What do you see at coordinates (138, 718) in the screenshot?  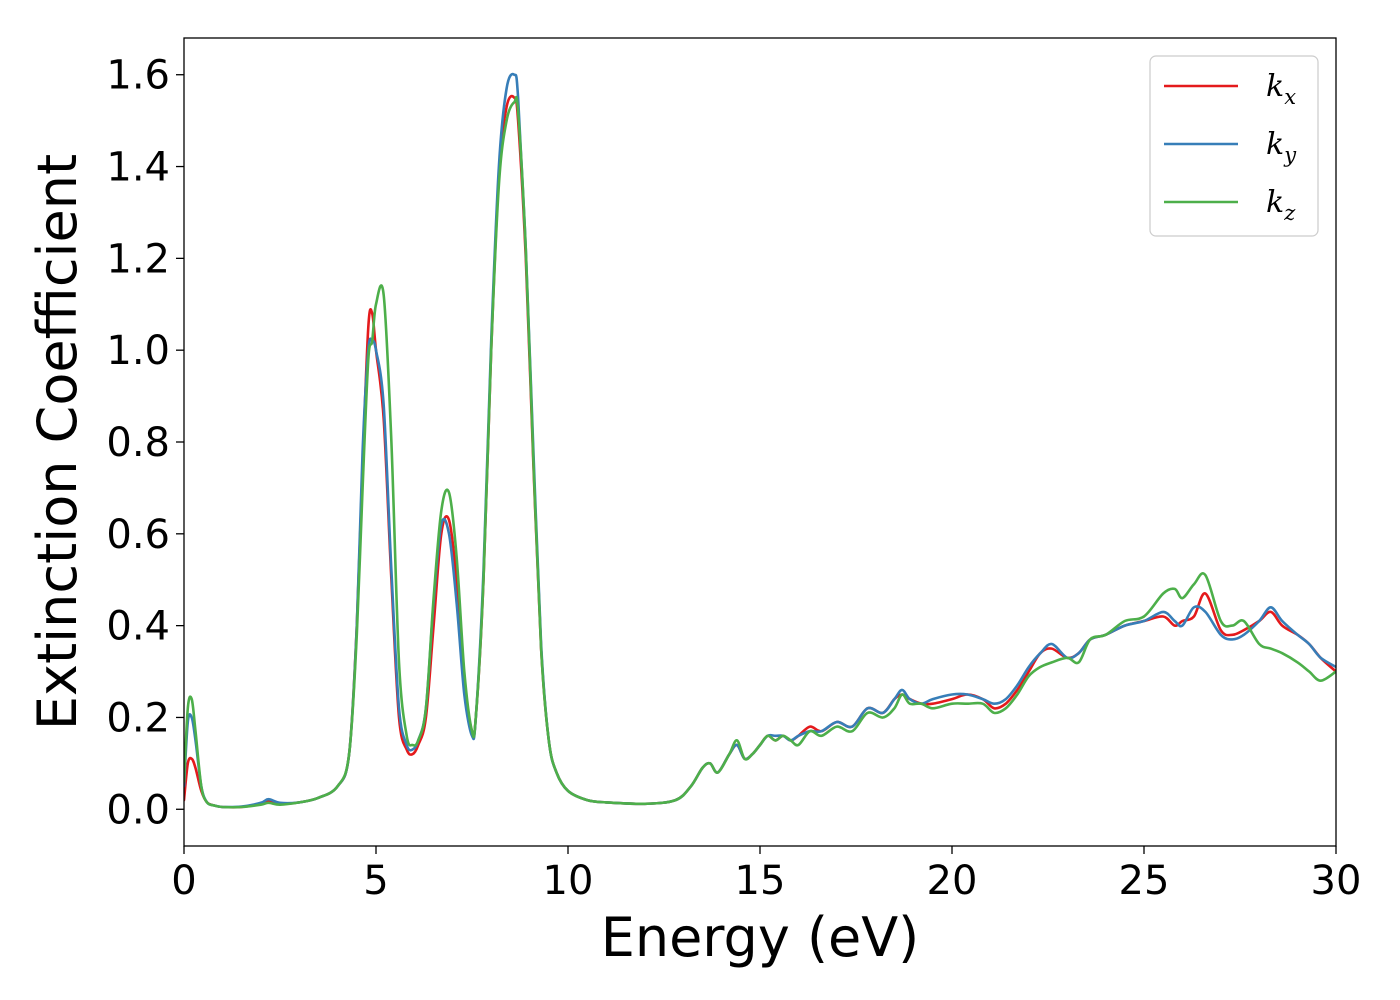 I see `y-tick-label: 0.2` at bounding box center [138, 718].